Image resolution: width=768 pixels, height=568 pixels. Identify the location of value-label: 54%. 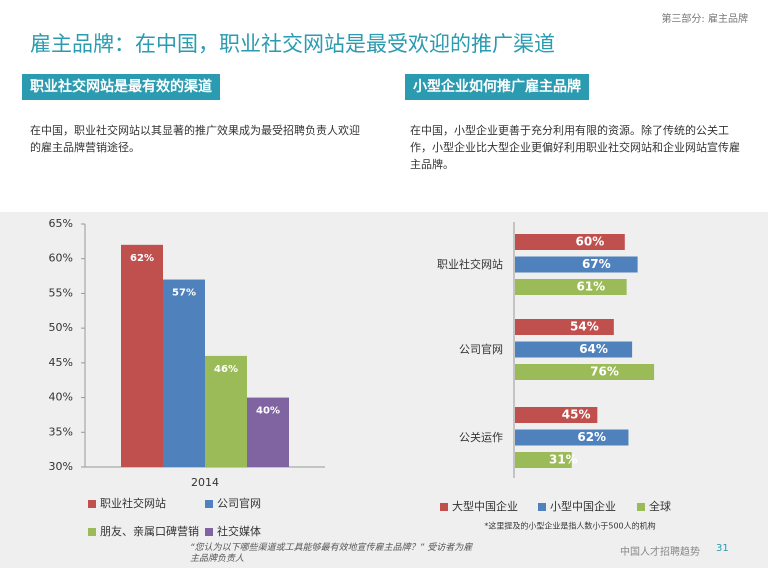
(584, 327).